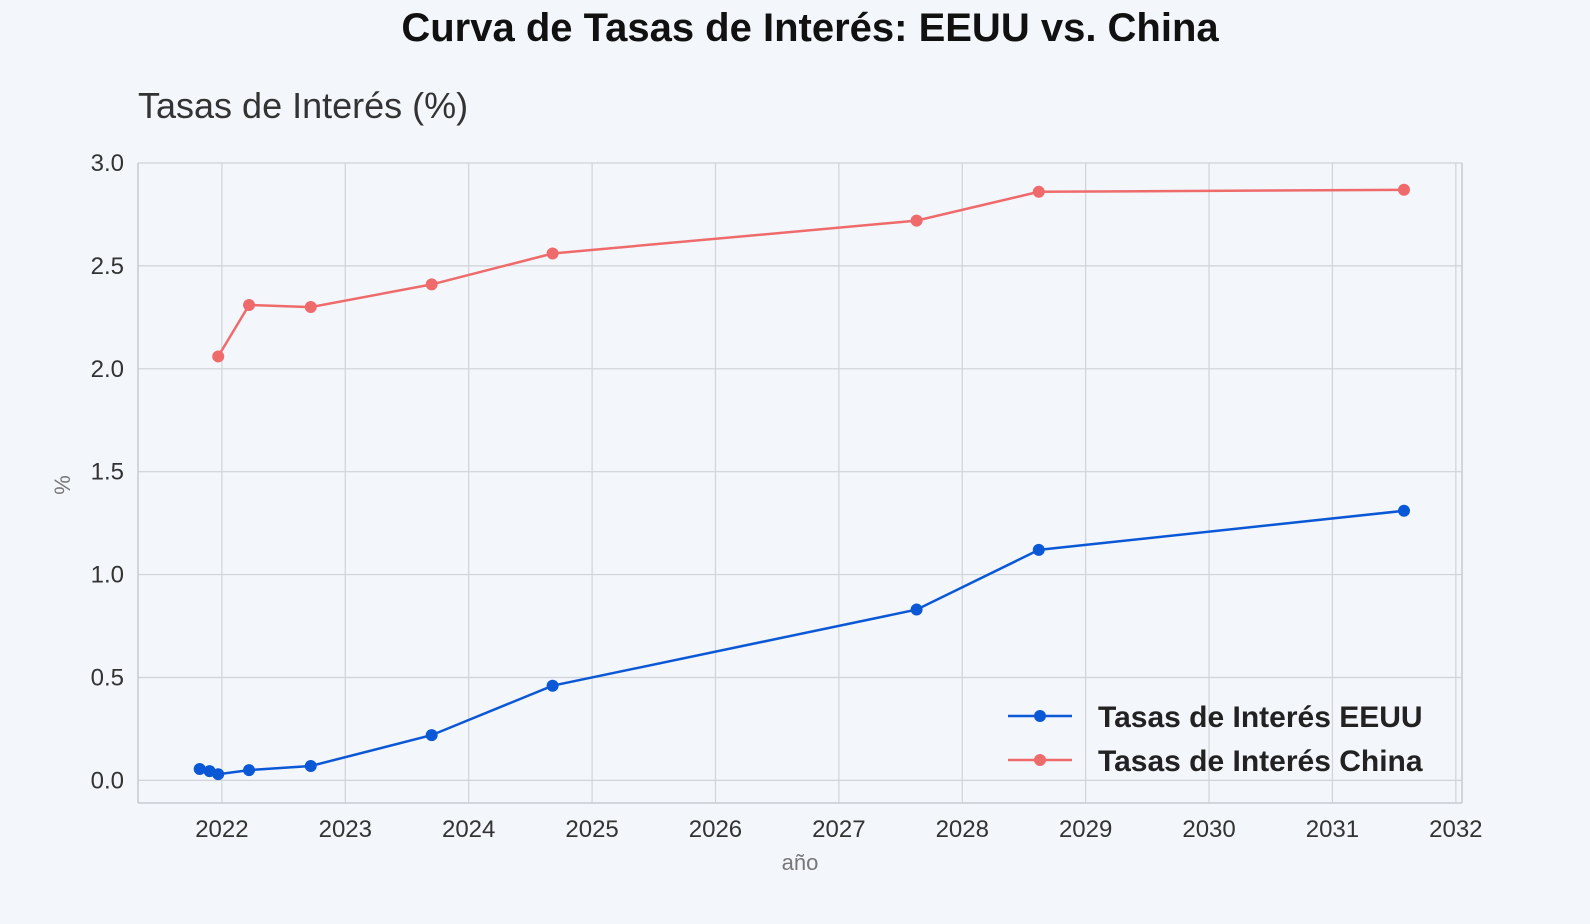 The image size is (1590, 924). Describe the element at coordinates (1208, 829) in the screenshot. I see `x-tick-label: 2030` at that location.